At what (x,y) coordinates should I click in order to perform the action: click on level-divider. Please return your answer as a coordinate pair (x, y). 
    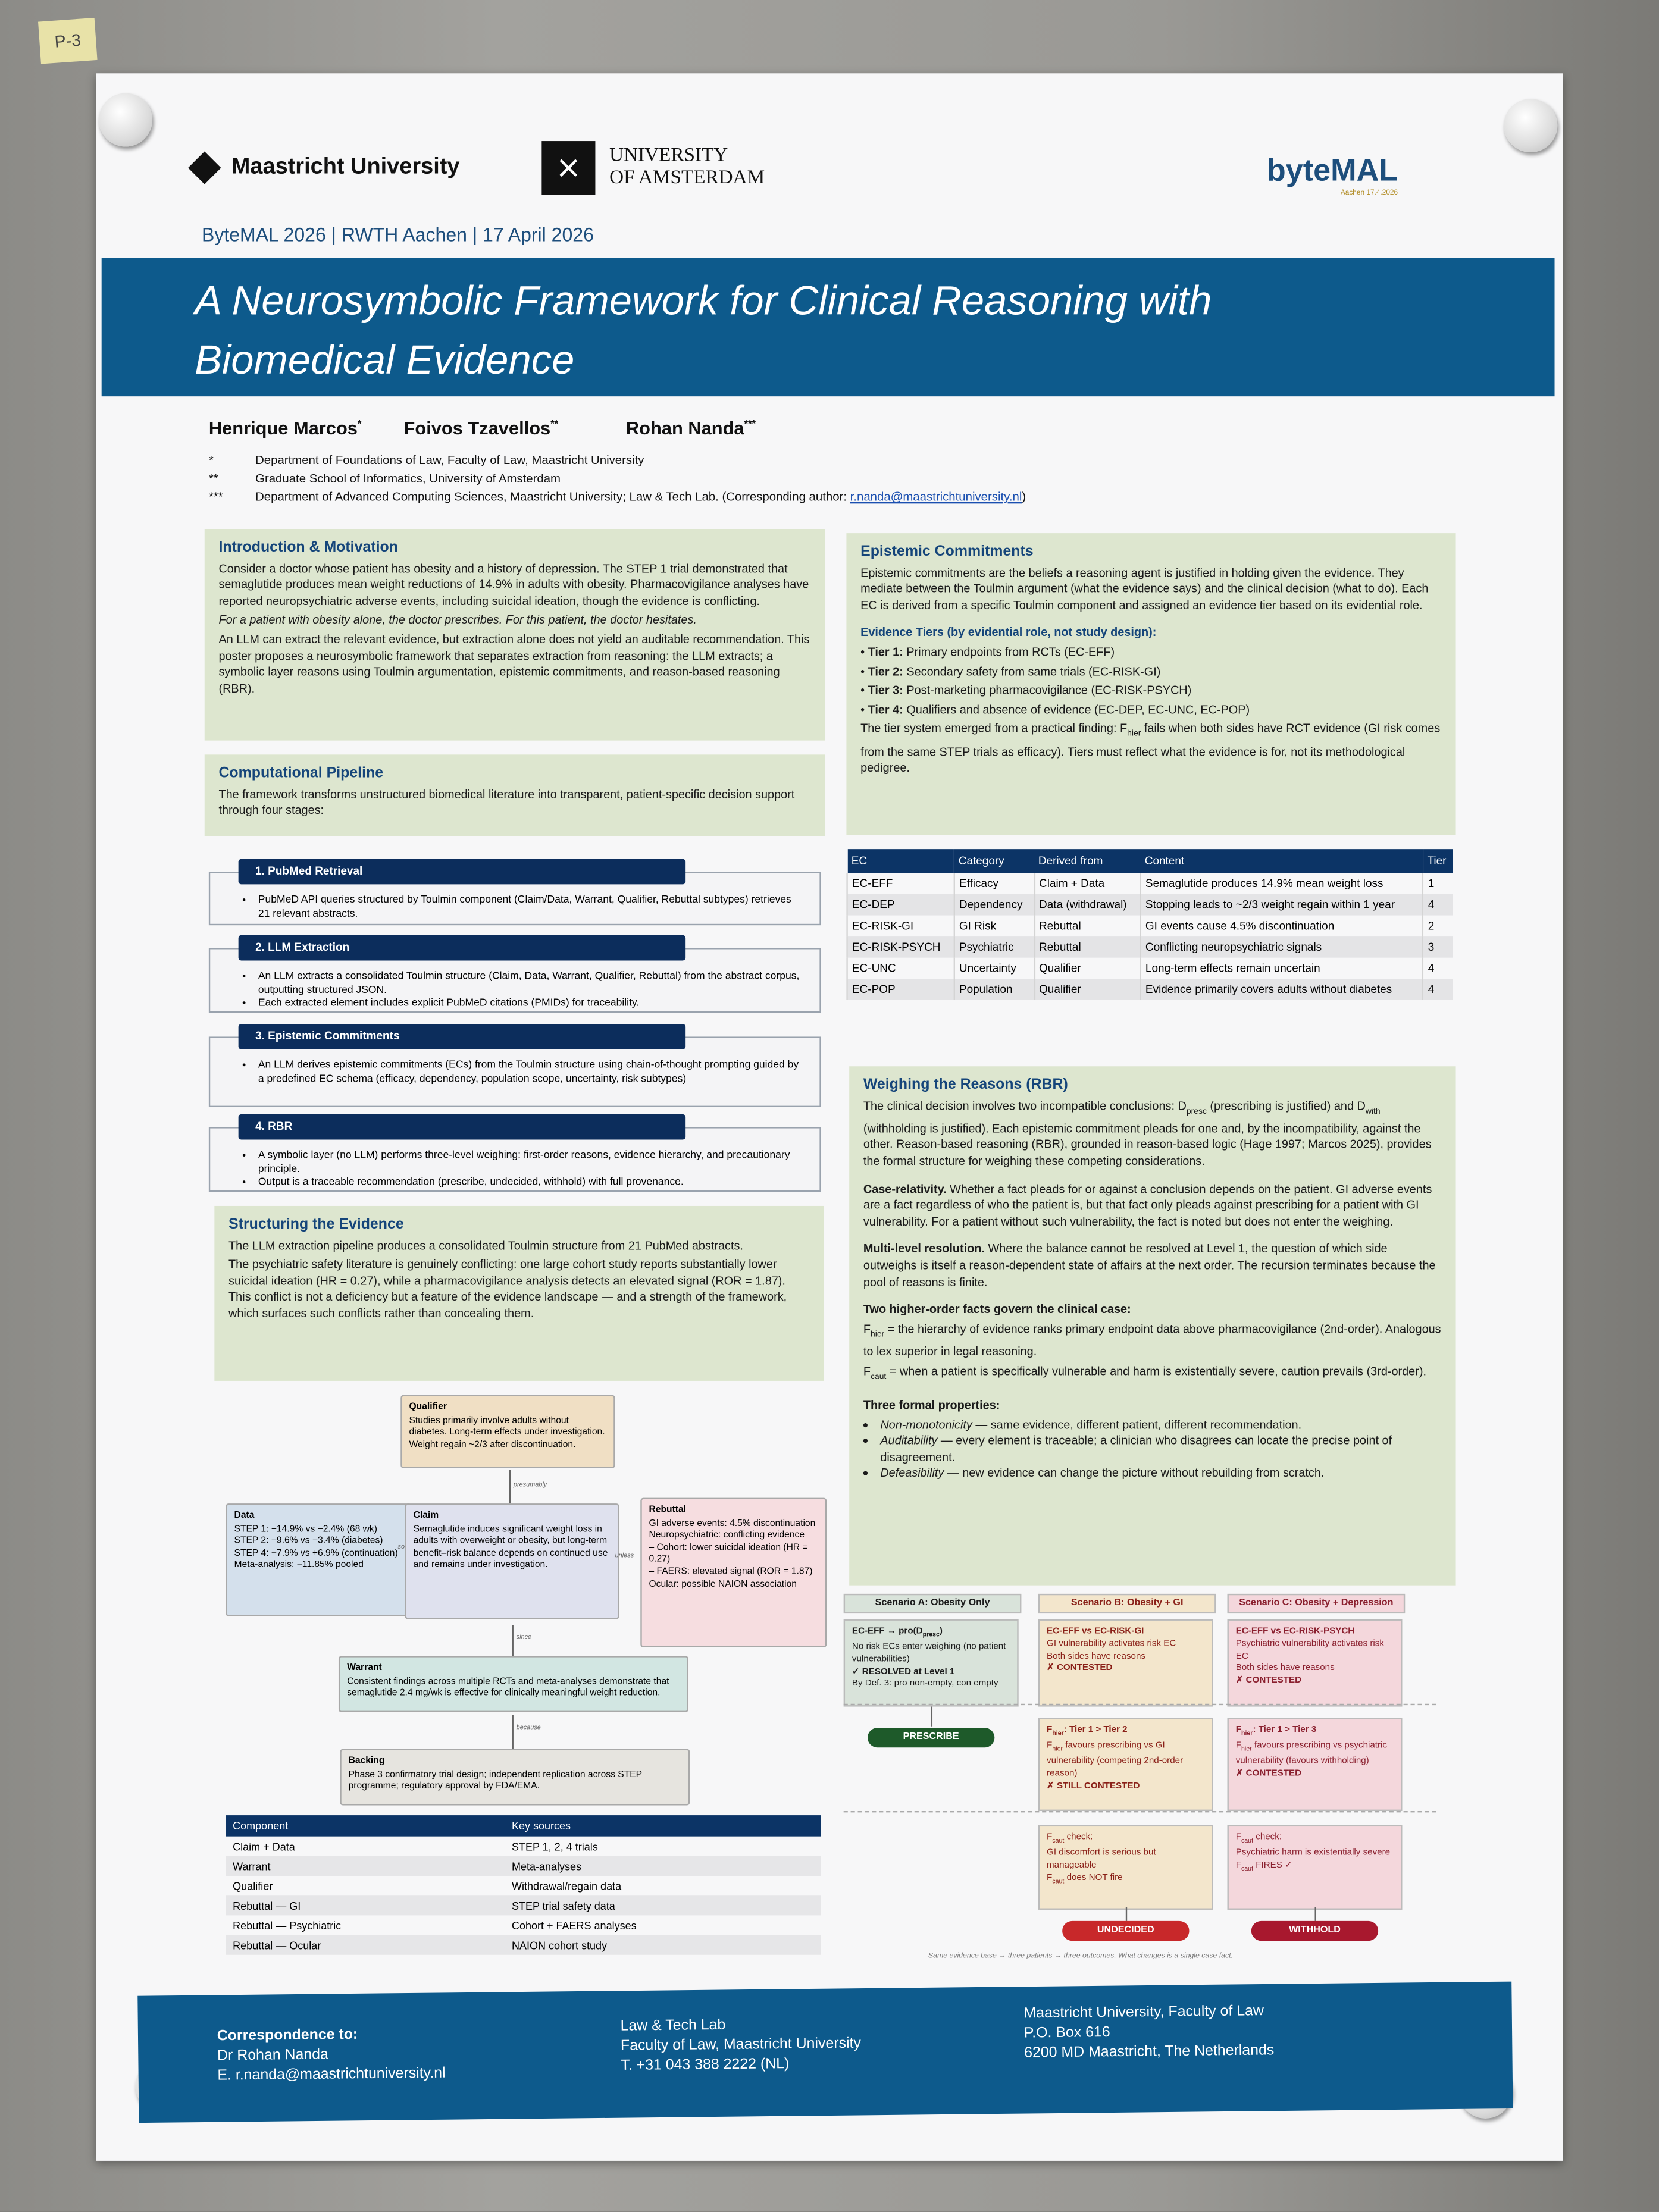
    Looking at the image, I should click on (1140, 1704).